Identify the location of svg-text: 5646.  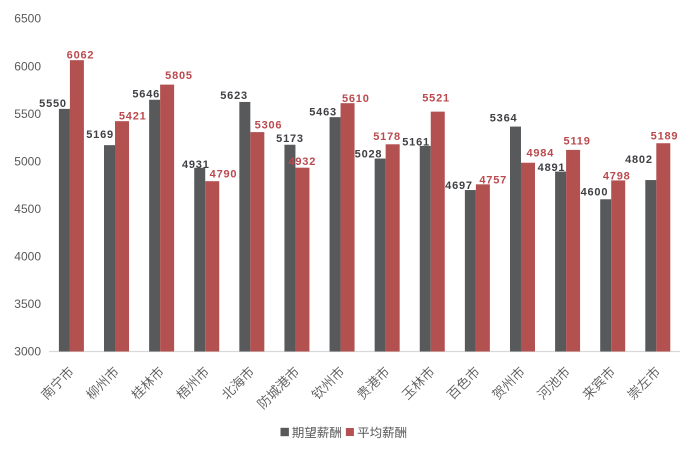
(146, 94).